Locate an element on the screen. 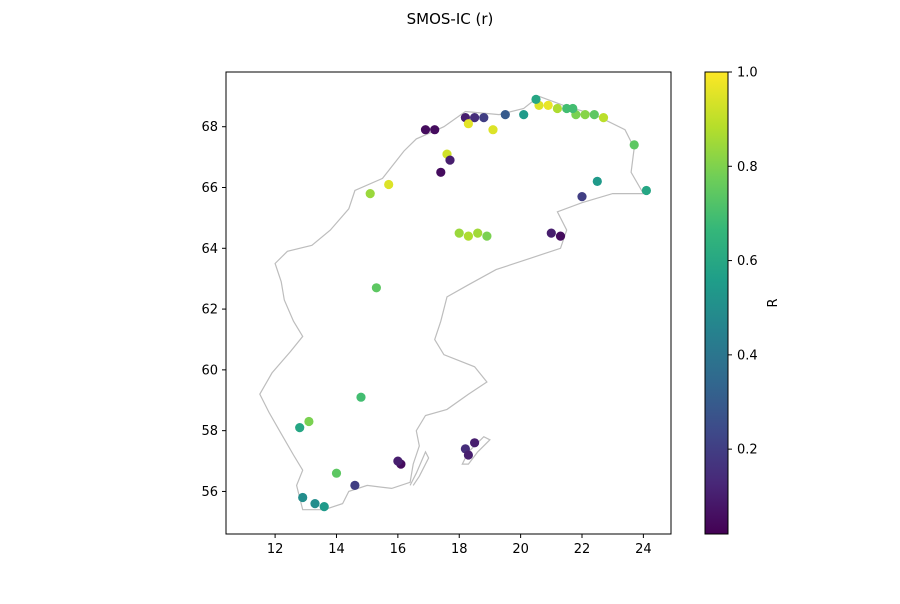 The width and height of the screenshot is (900, 604). y-tick-label: 64 is located at coordinates (209, 249).